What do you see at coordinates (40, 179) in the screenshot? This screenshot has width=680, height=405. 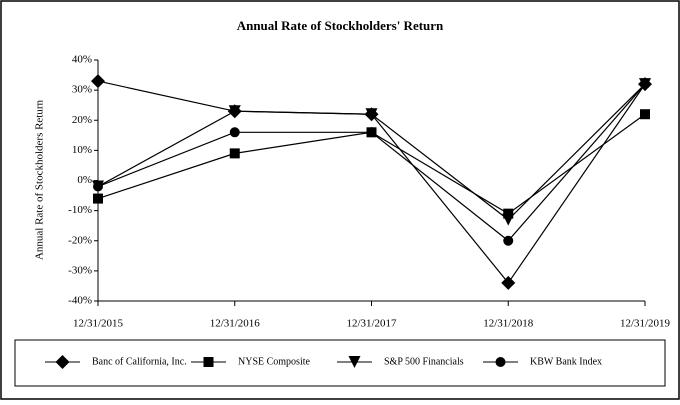 I see `y-axis-label: Annual Rate of Stockholders Return` at bounding box center [40, 179].